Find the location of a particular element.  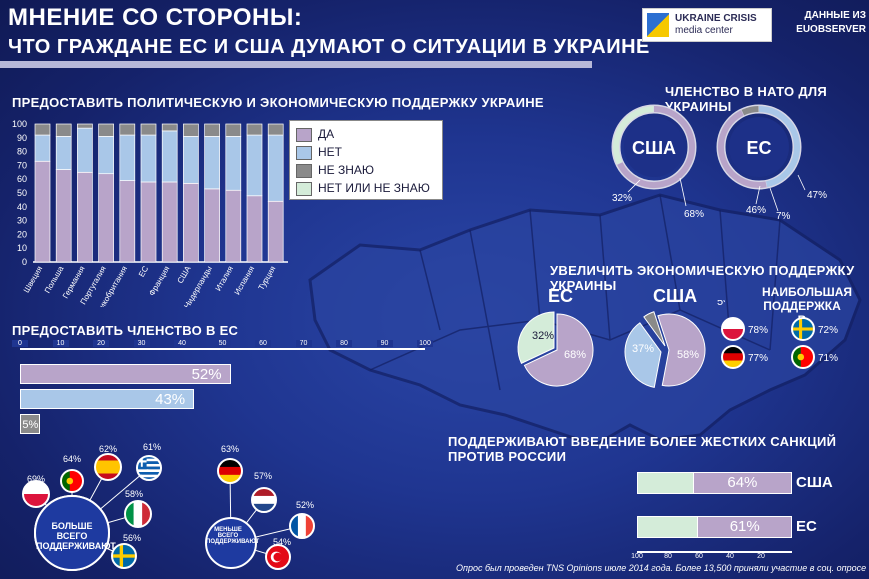

spain-flag-icon is located at coordinates (108, 467).